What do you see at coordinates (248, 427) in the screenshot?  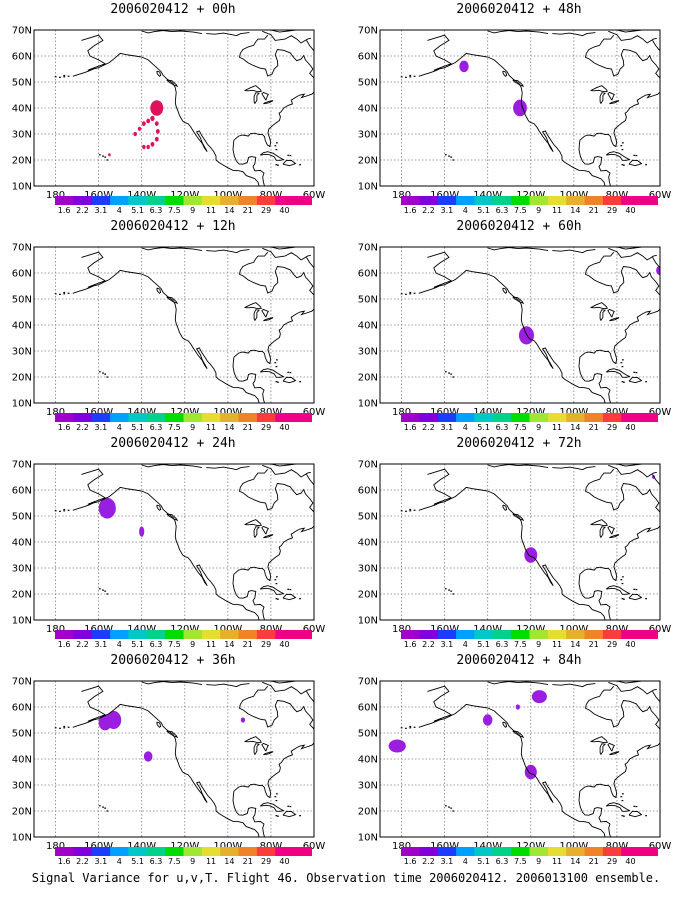 I see `colorbar-label: 21` at bounding box center [248, 427].